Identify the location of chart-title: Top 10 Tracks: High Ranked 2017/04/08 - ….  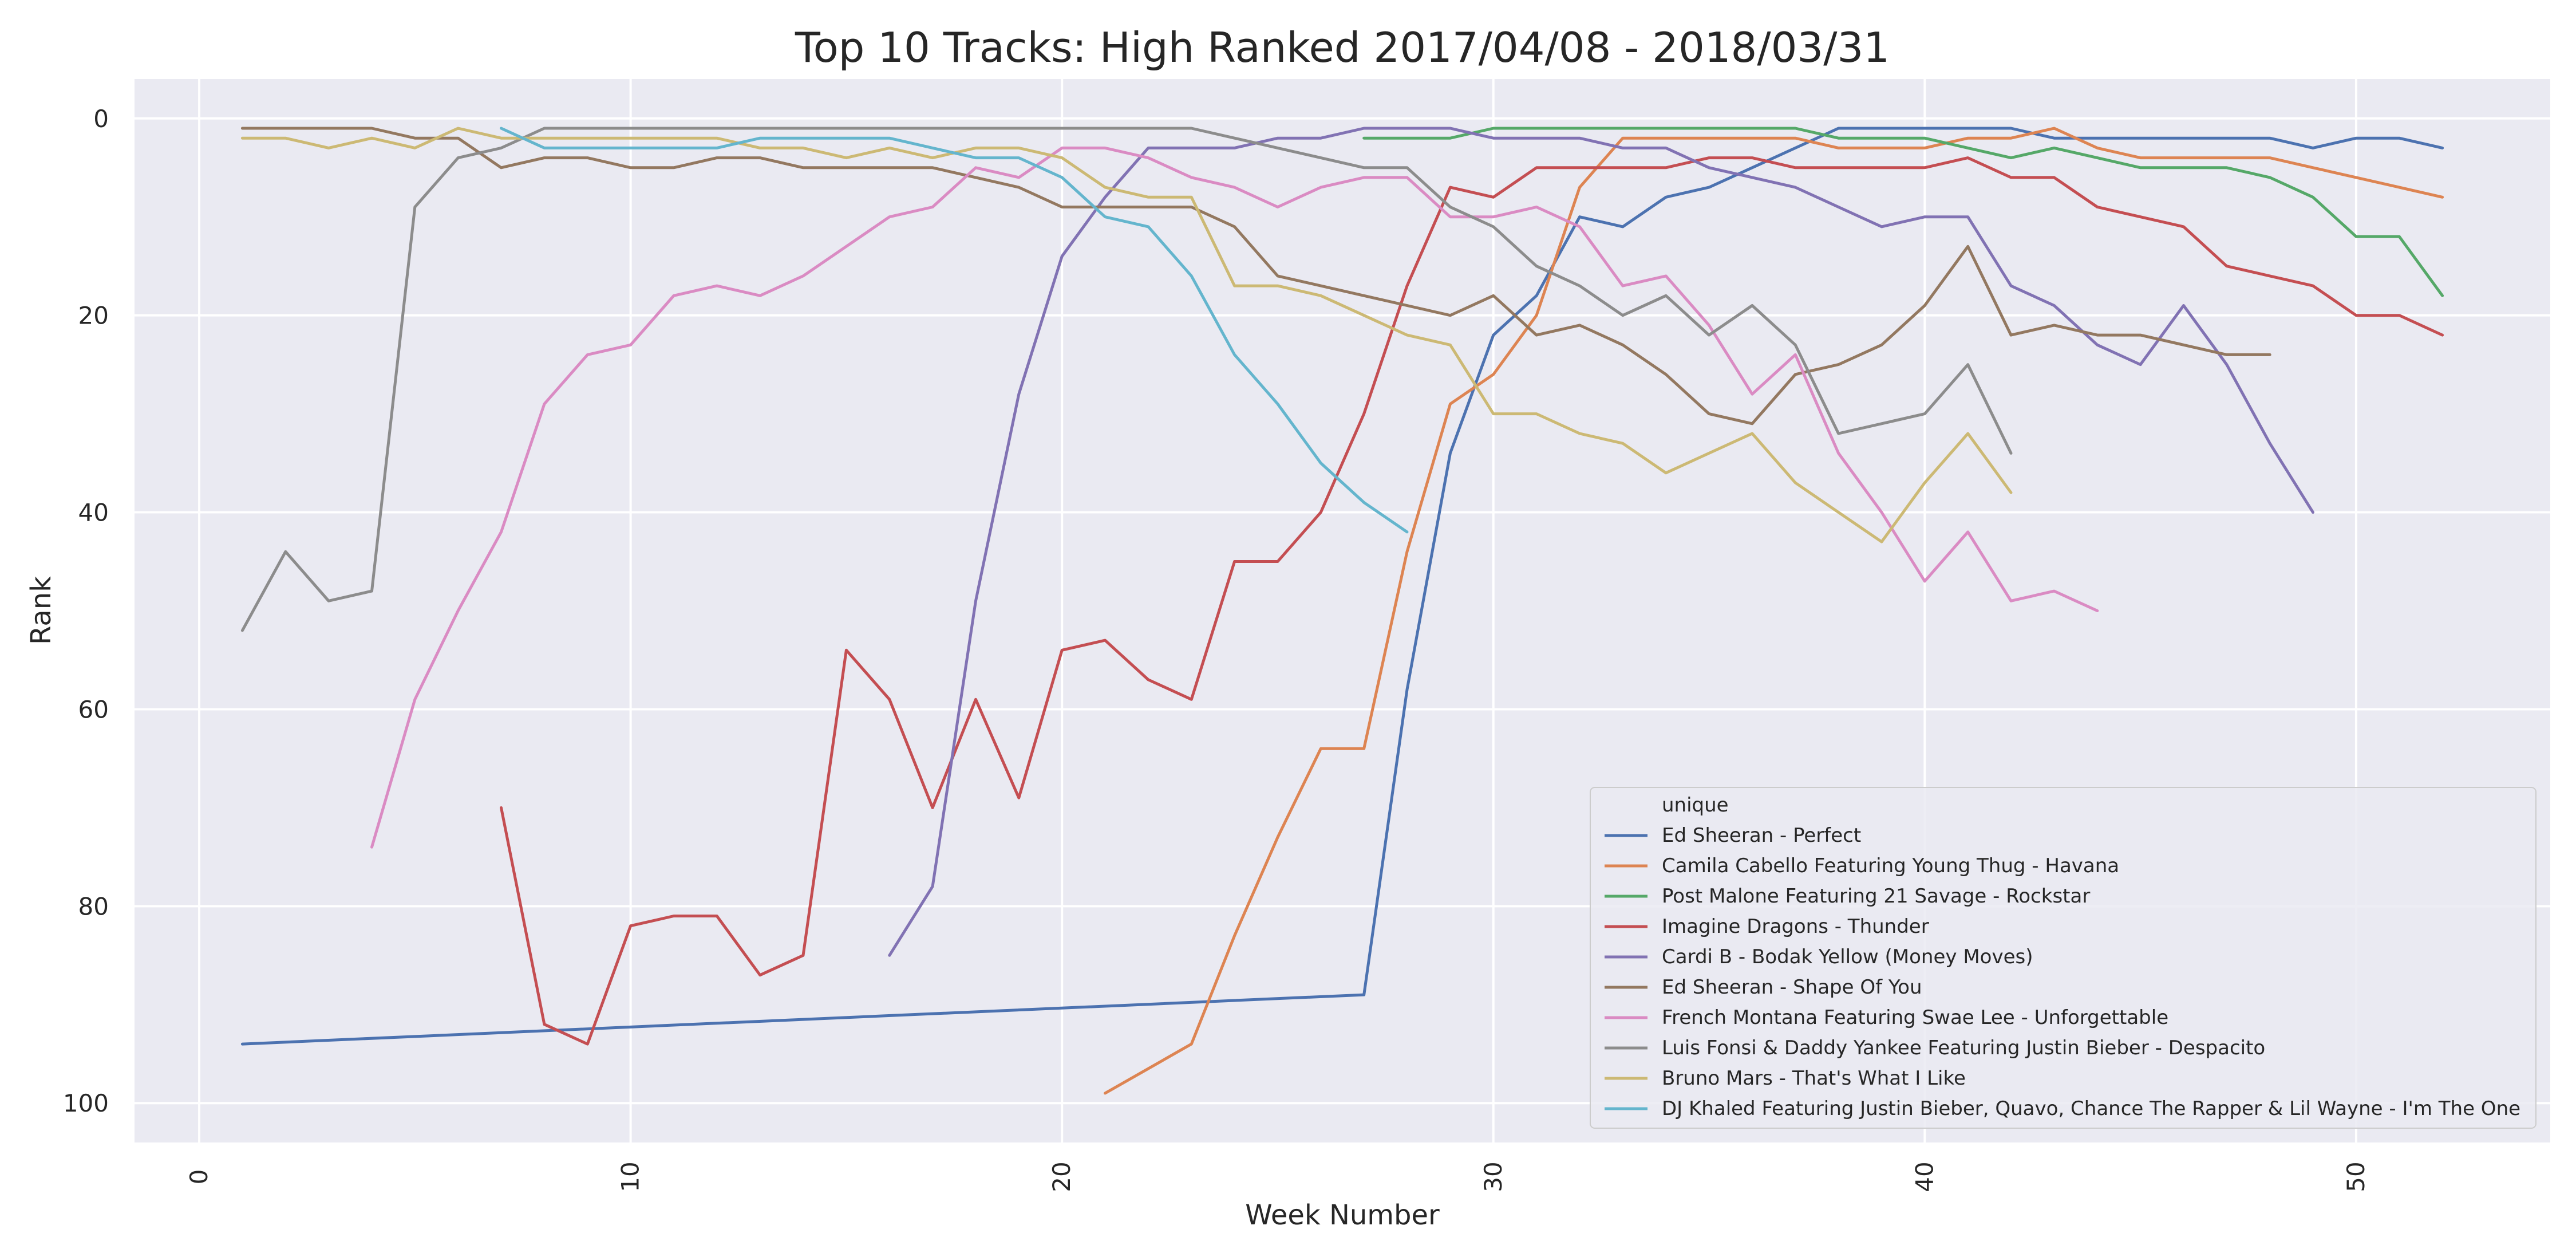
(1342, 47).